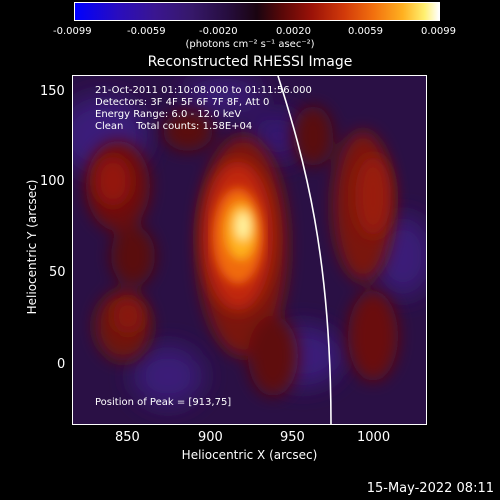 This screenshot has width=500, height=500. What do you see at coordinates (203, 90) in the screenshot?
I see `time-range: 21-Oct-2011 01:10:08.000 to 01:11:56.000` at bounding box center [203, 90].